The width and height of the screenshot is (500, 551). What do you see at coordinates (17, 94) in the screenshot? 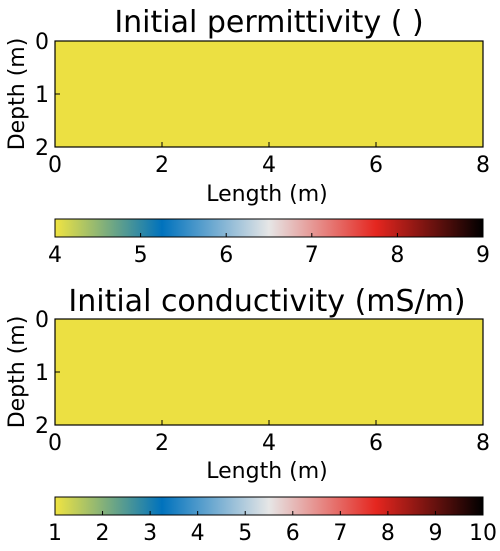
I see `permittivity-ylabel: Depth (m)` at bounding box center [17, 94].